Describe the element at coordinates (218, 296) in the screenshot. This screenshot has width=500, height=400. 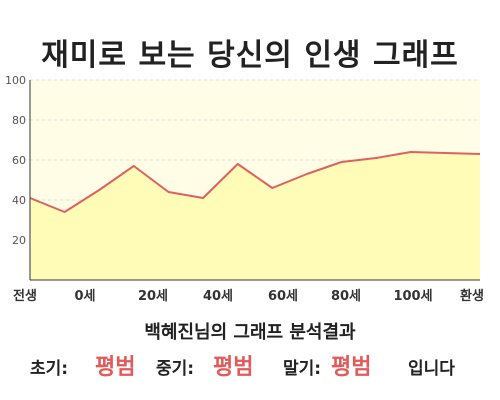
I see `x-tick-label: 40세` at that location.